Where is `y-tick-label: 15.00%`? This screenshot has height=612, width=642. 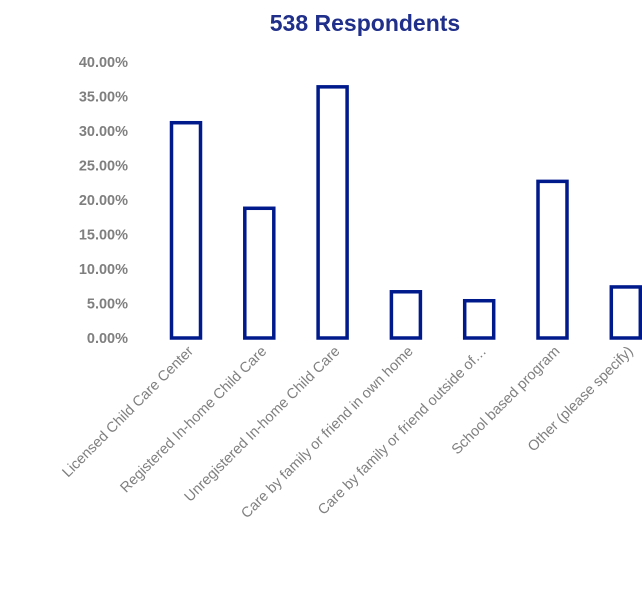
y-tick-label: 15.00% is located at coordinates (103, 236).